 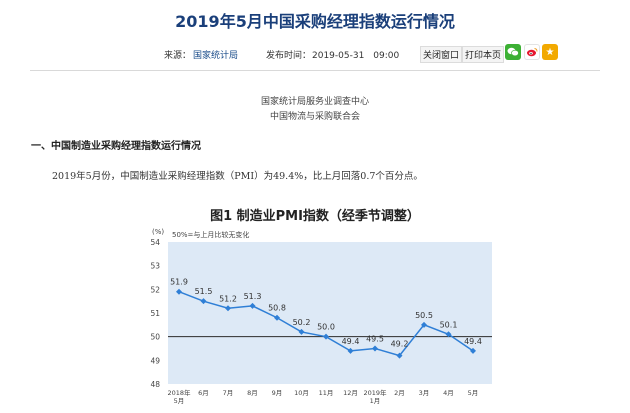 What do you see at coordinates (314, 102) in the screenshot?
I see `org-line-1: 国家统计局服务业调查中心` at bounding box center [314, 102].